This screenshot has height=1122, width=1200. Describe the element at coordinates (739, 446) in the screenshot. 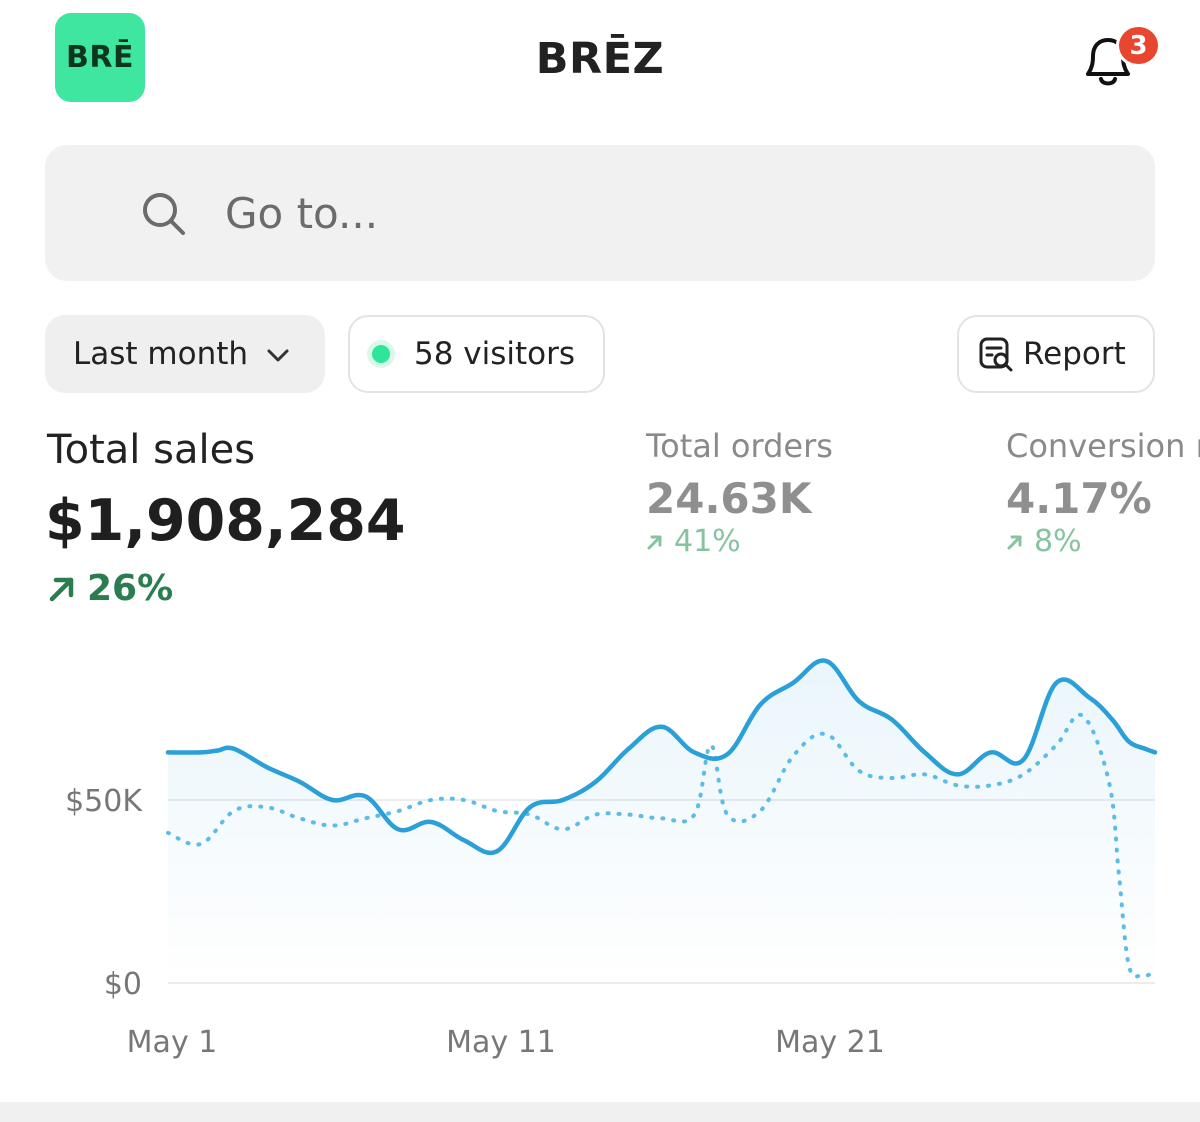

I see `total-orders-label: Total orders` at that location.